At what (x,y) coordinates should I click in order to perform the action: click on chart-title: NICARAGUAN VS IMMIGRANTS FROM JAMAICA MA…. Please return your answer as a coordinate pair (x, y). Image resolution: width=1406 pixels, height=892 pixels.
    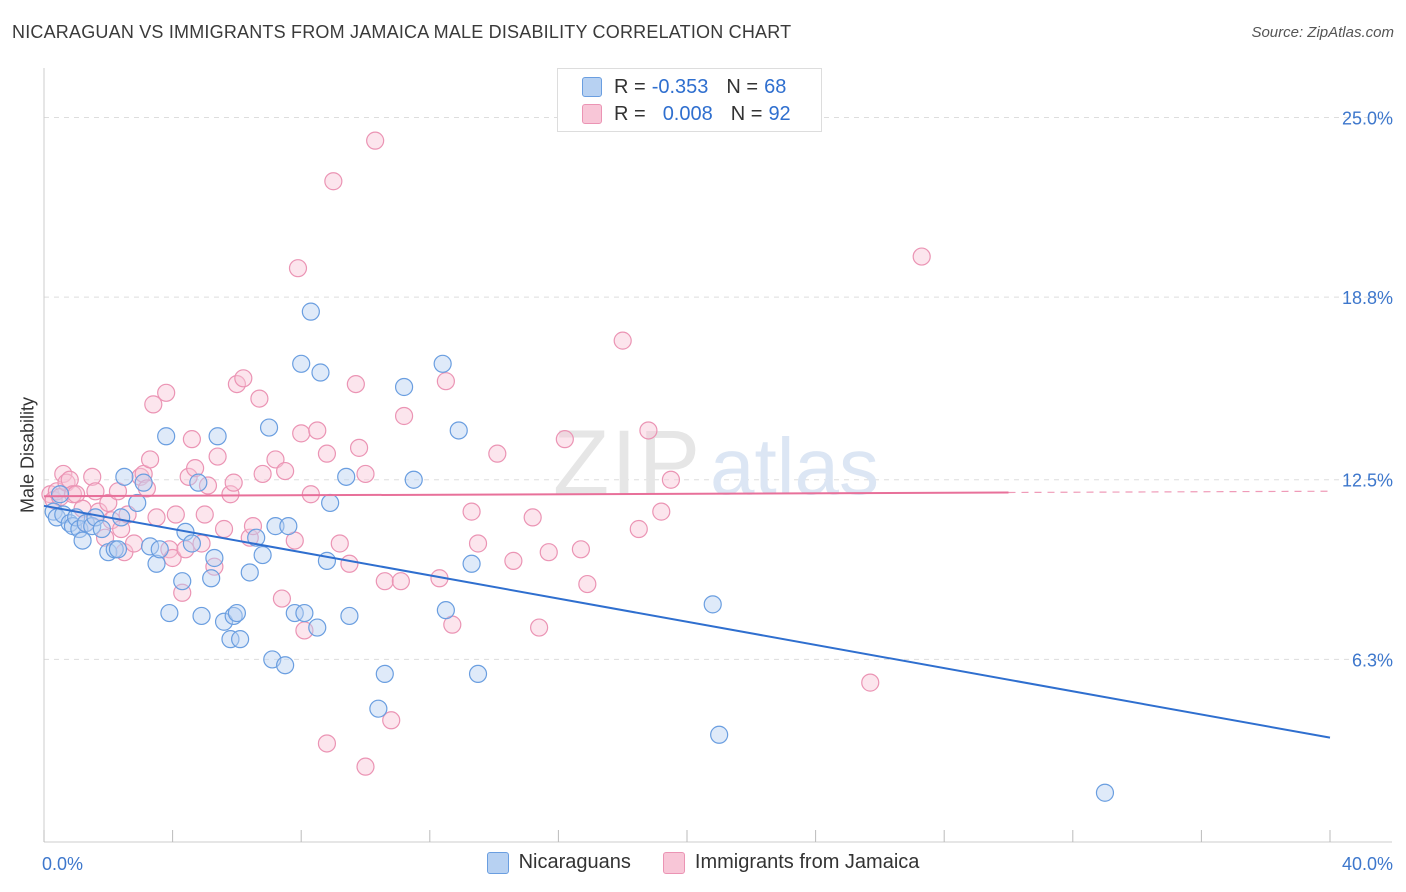
    Looking at the image, I should click on (402, 32).